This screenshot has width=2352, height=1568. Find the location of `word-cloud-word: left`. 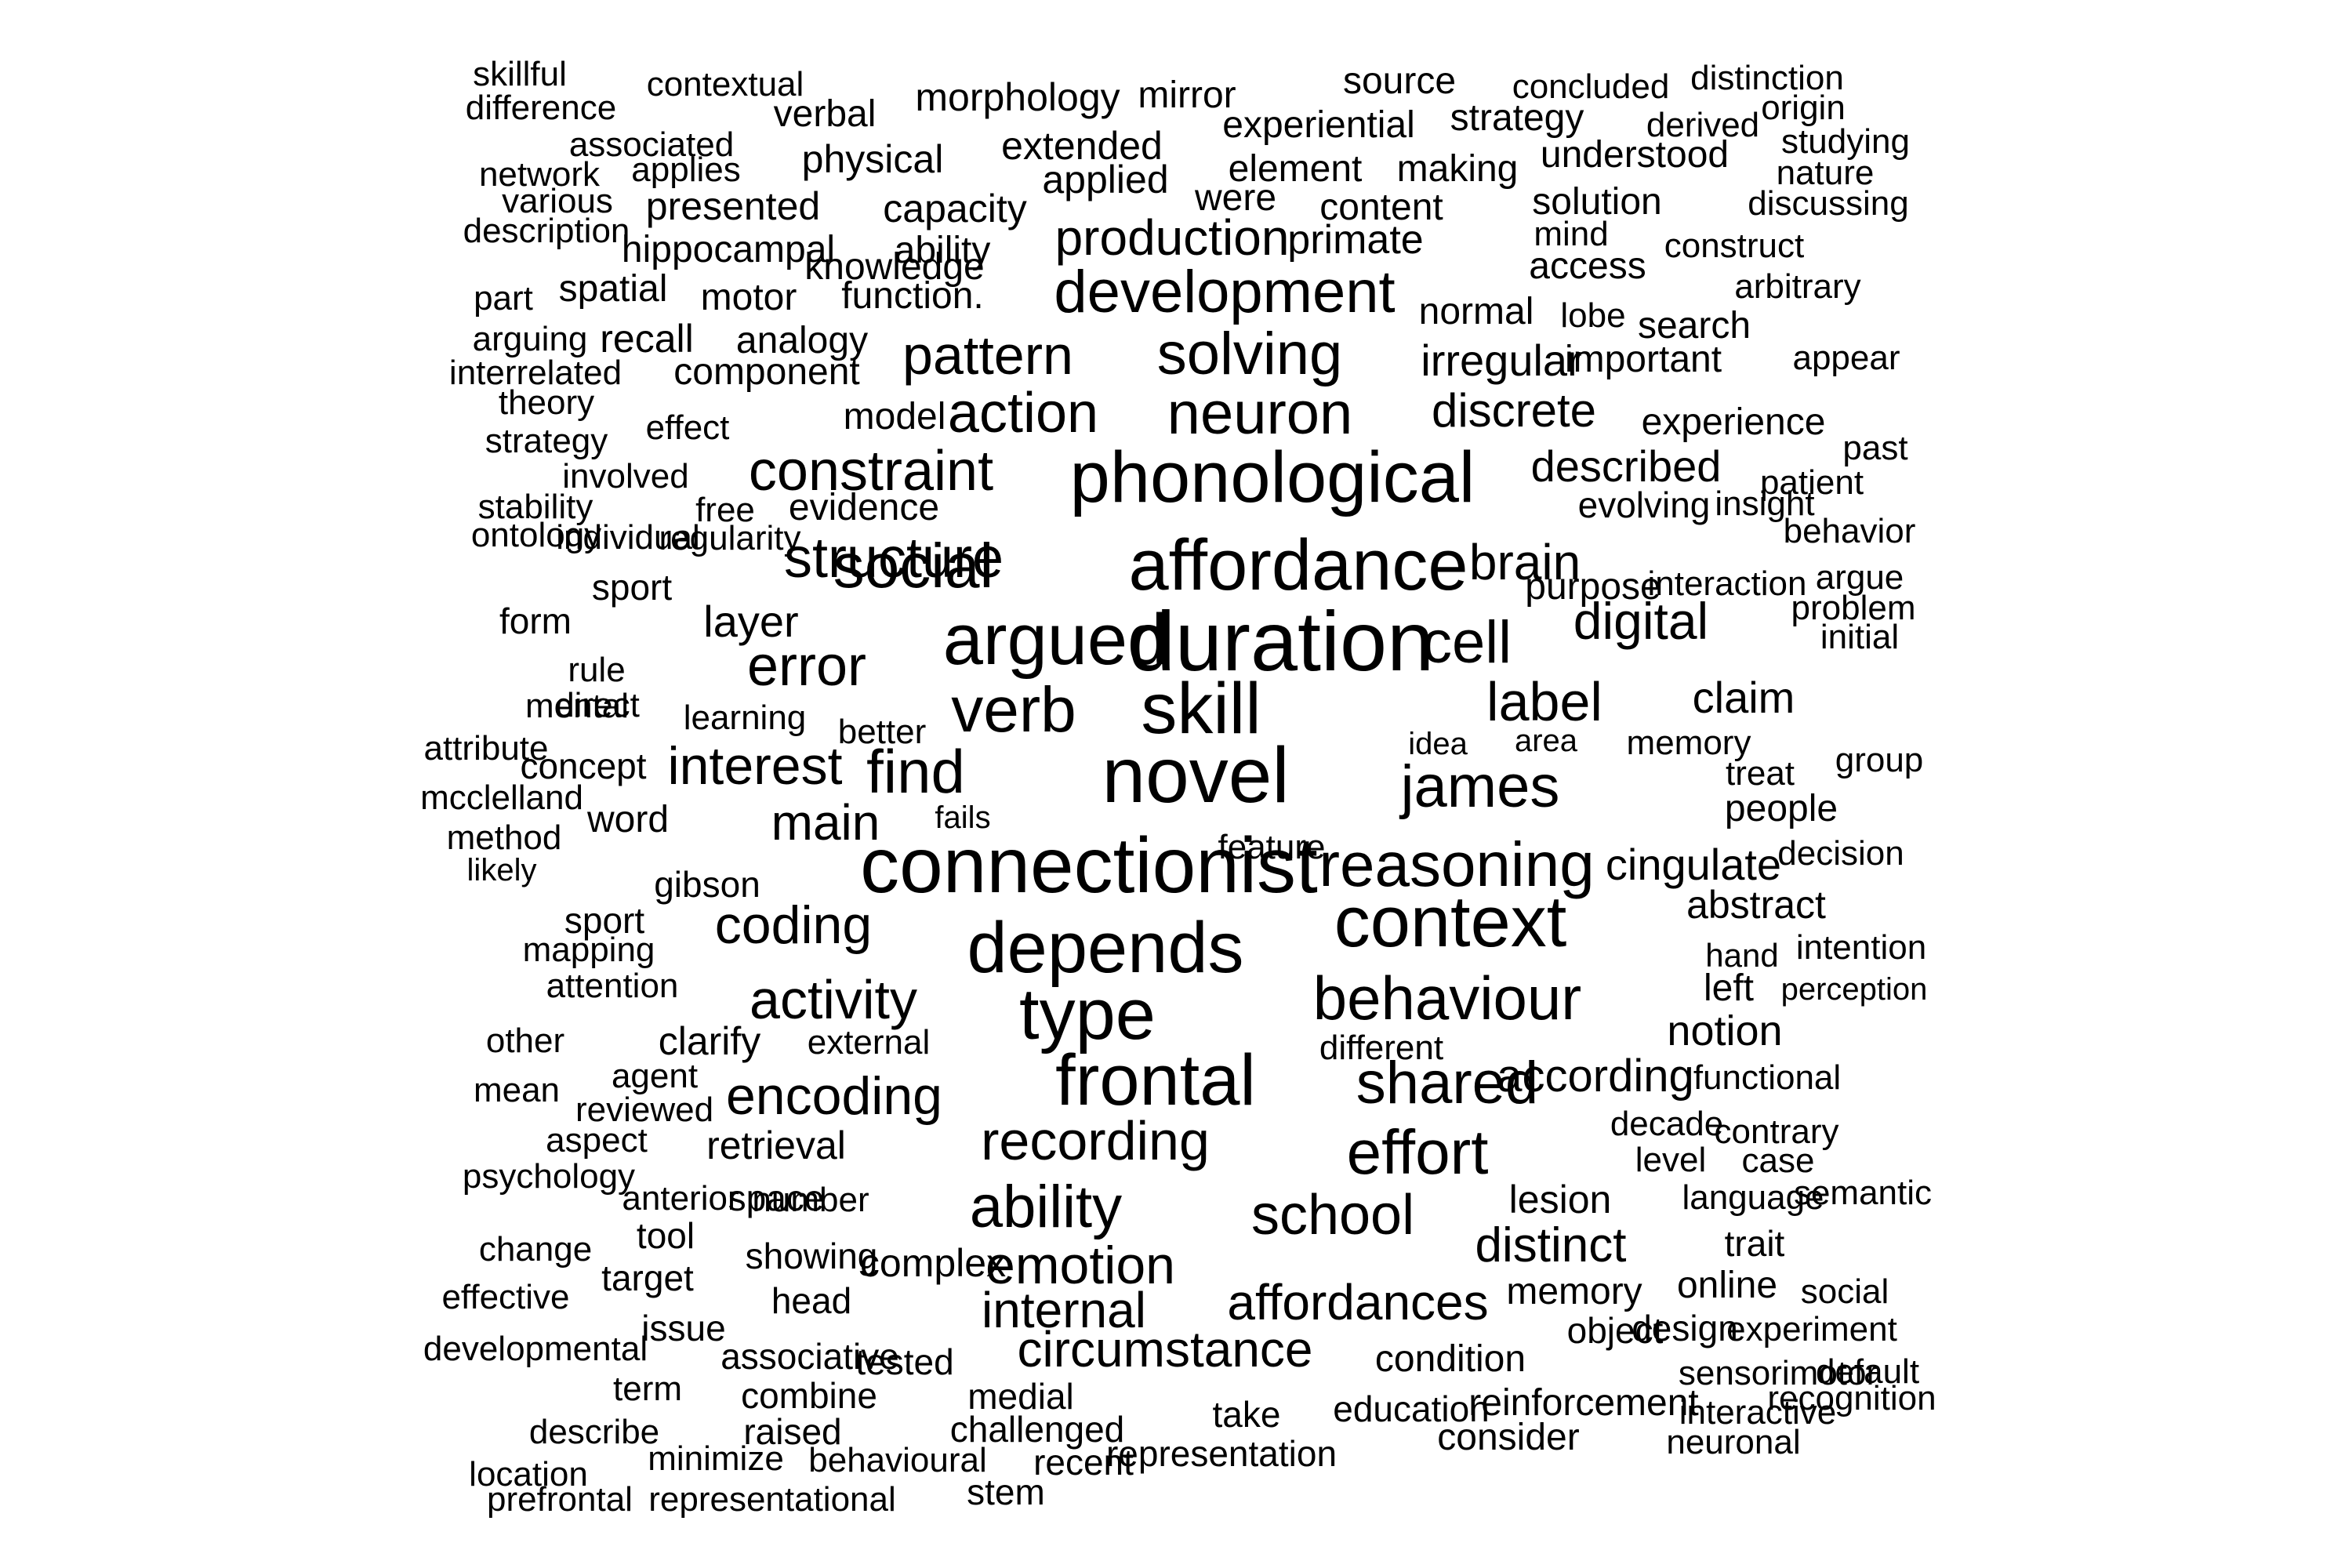

word-cloud-word: left is located at coordinates (1729, 988).